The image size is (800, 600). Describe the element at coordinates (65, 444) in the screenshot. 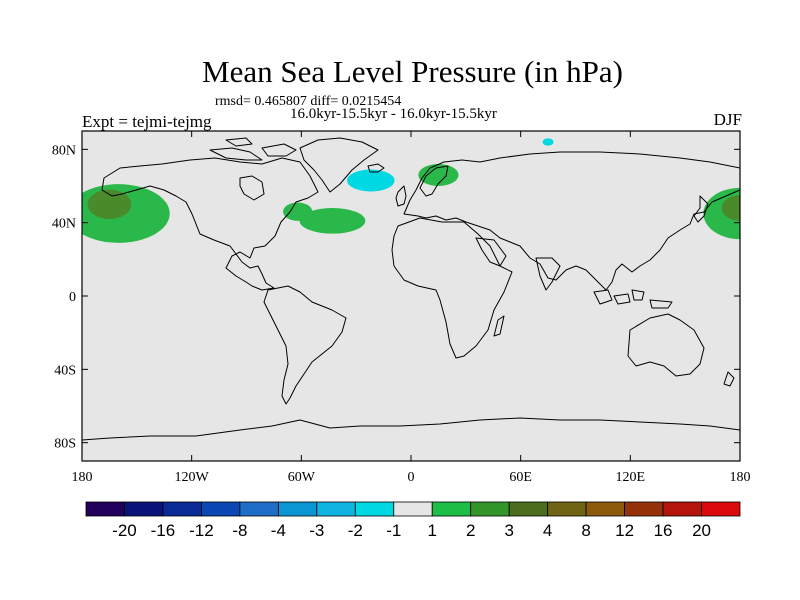

I see `lat-tick-label: 80S` at that location.